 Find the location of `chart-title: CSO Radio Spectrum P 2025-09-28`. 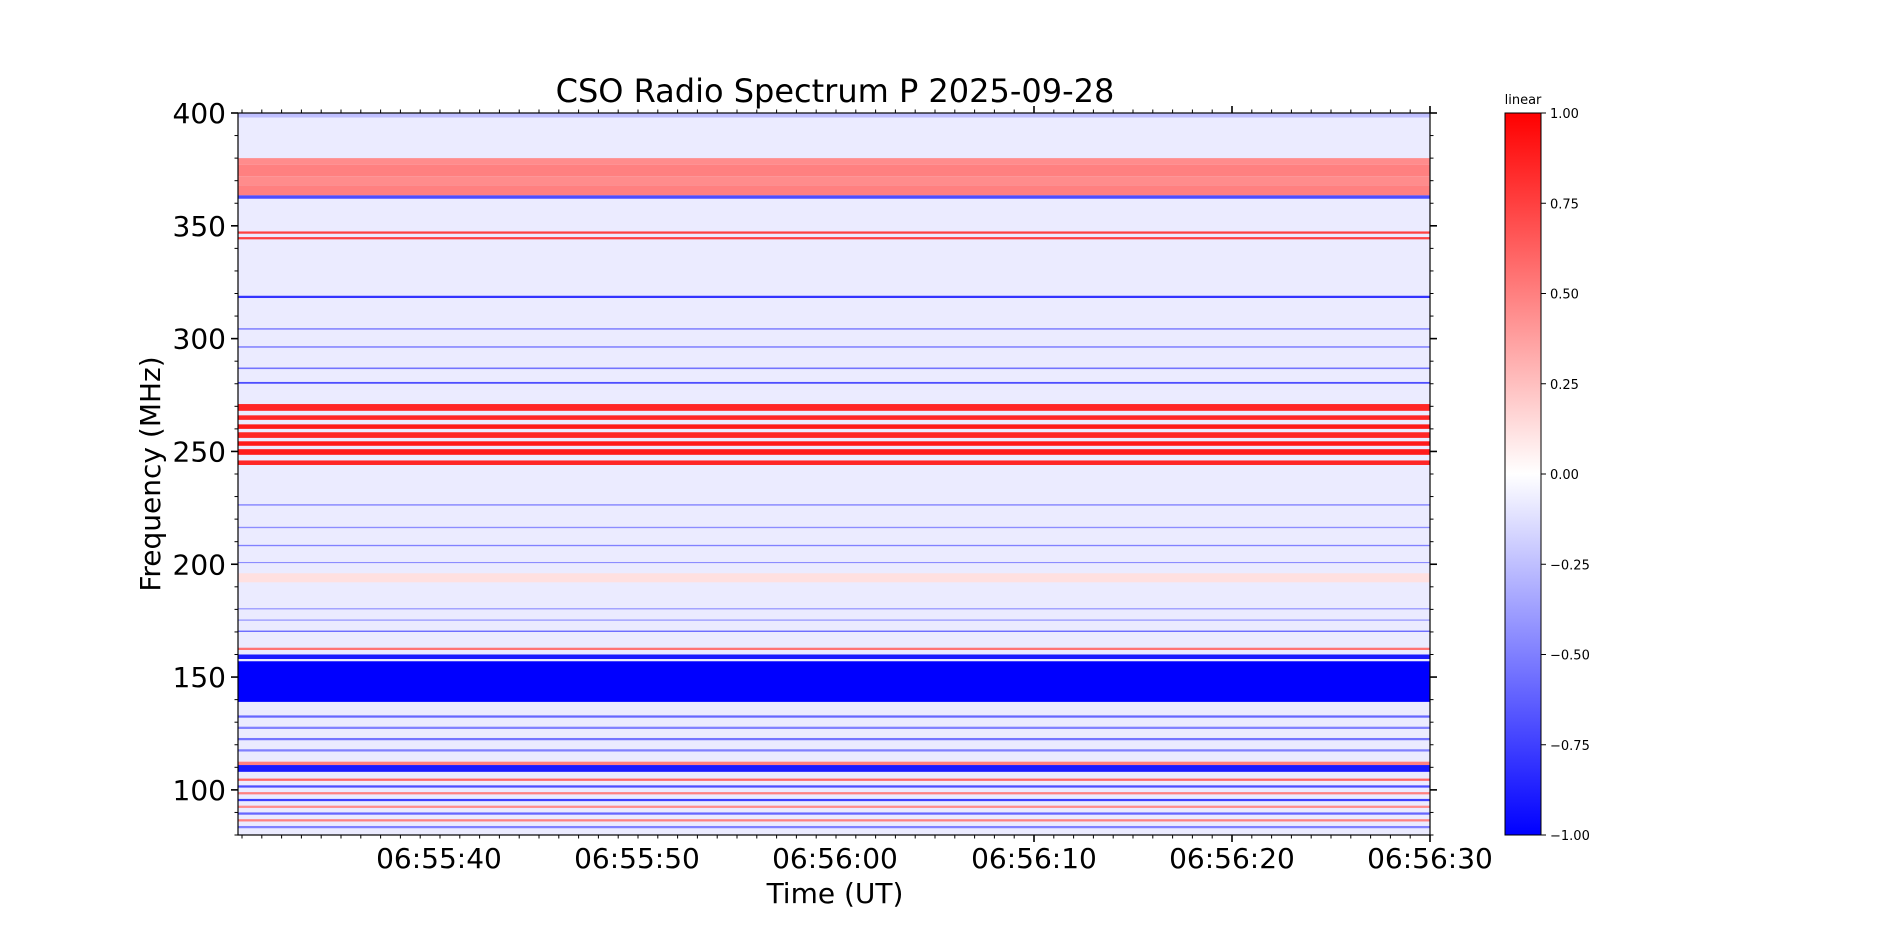

chart-title: CSO Radio Spectrum P 2025-09-28 is located at coordinates (835, 91).